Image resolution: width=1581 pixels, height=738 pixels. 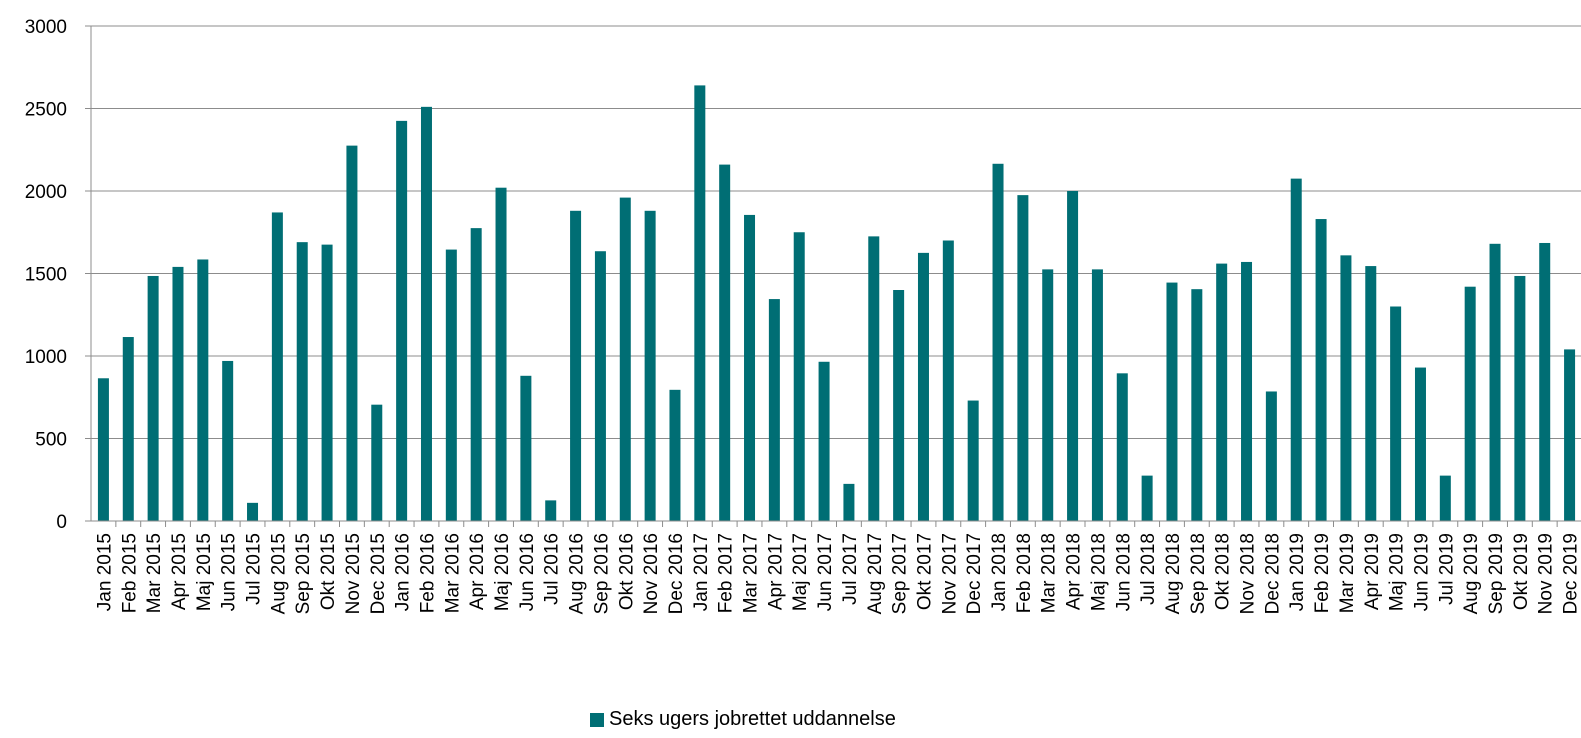 I want to click on y-axis-ticks: 0 500 1000 1500 2000 2500 3000, so click(x=46, y=275).